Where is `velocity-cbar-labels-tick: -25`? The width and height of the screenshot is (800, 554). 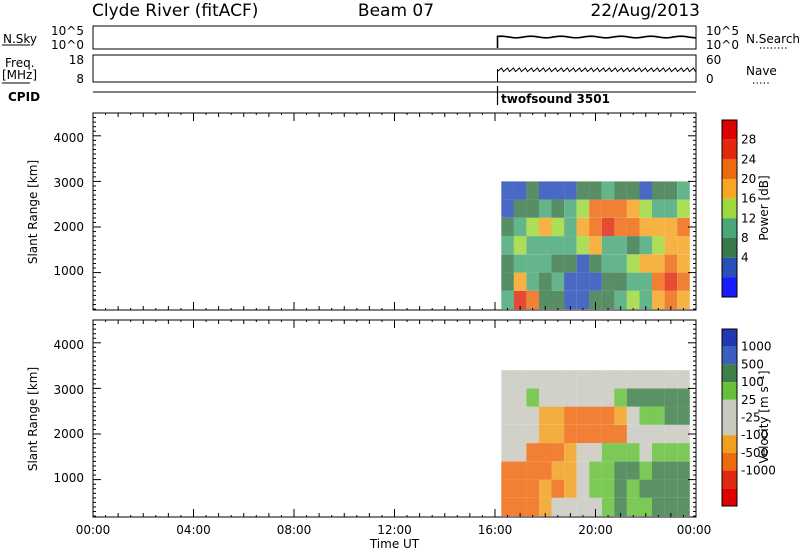
velocity-cbar-labels-tick: -25 is located at coordinates (751, 418).